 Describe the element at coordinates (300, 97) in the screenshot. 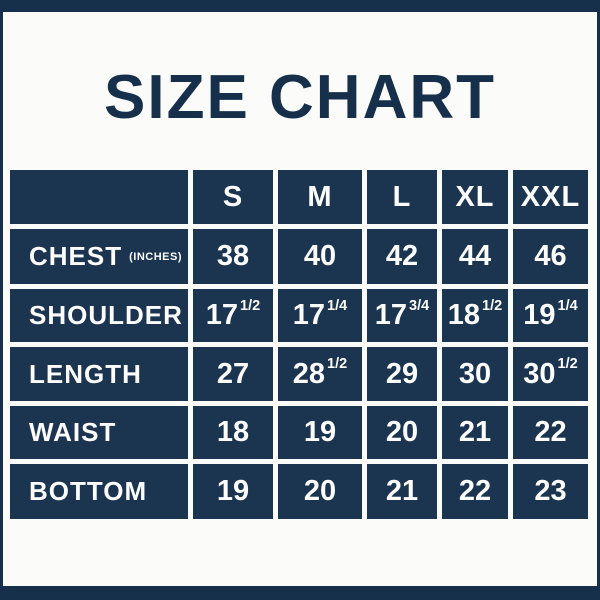

I see `page-title: SIZE CHART` at that location.